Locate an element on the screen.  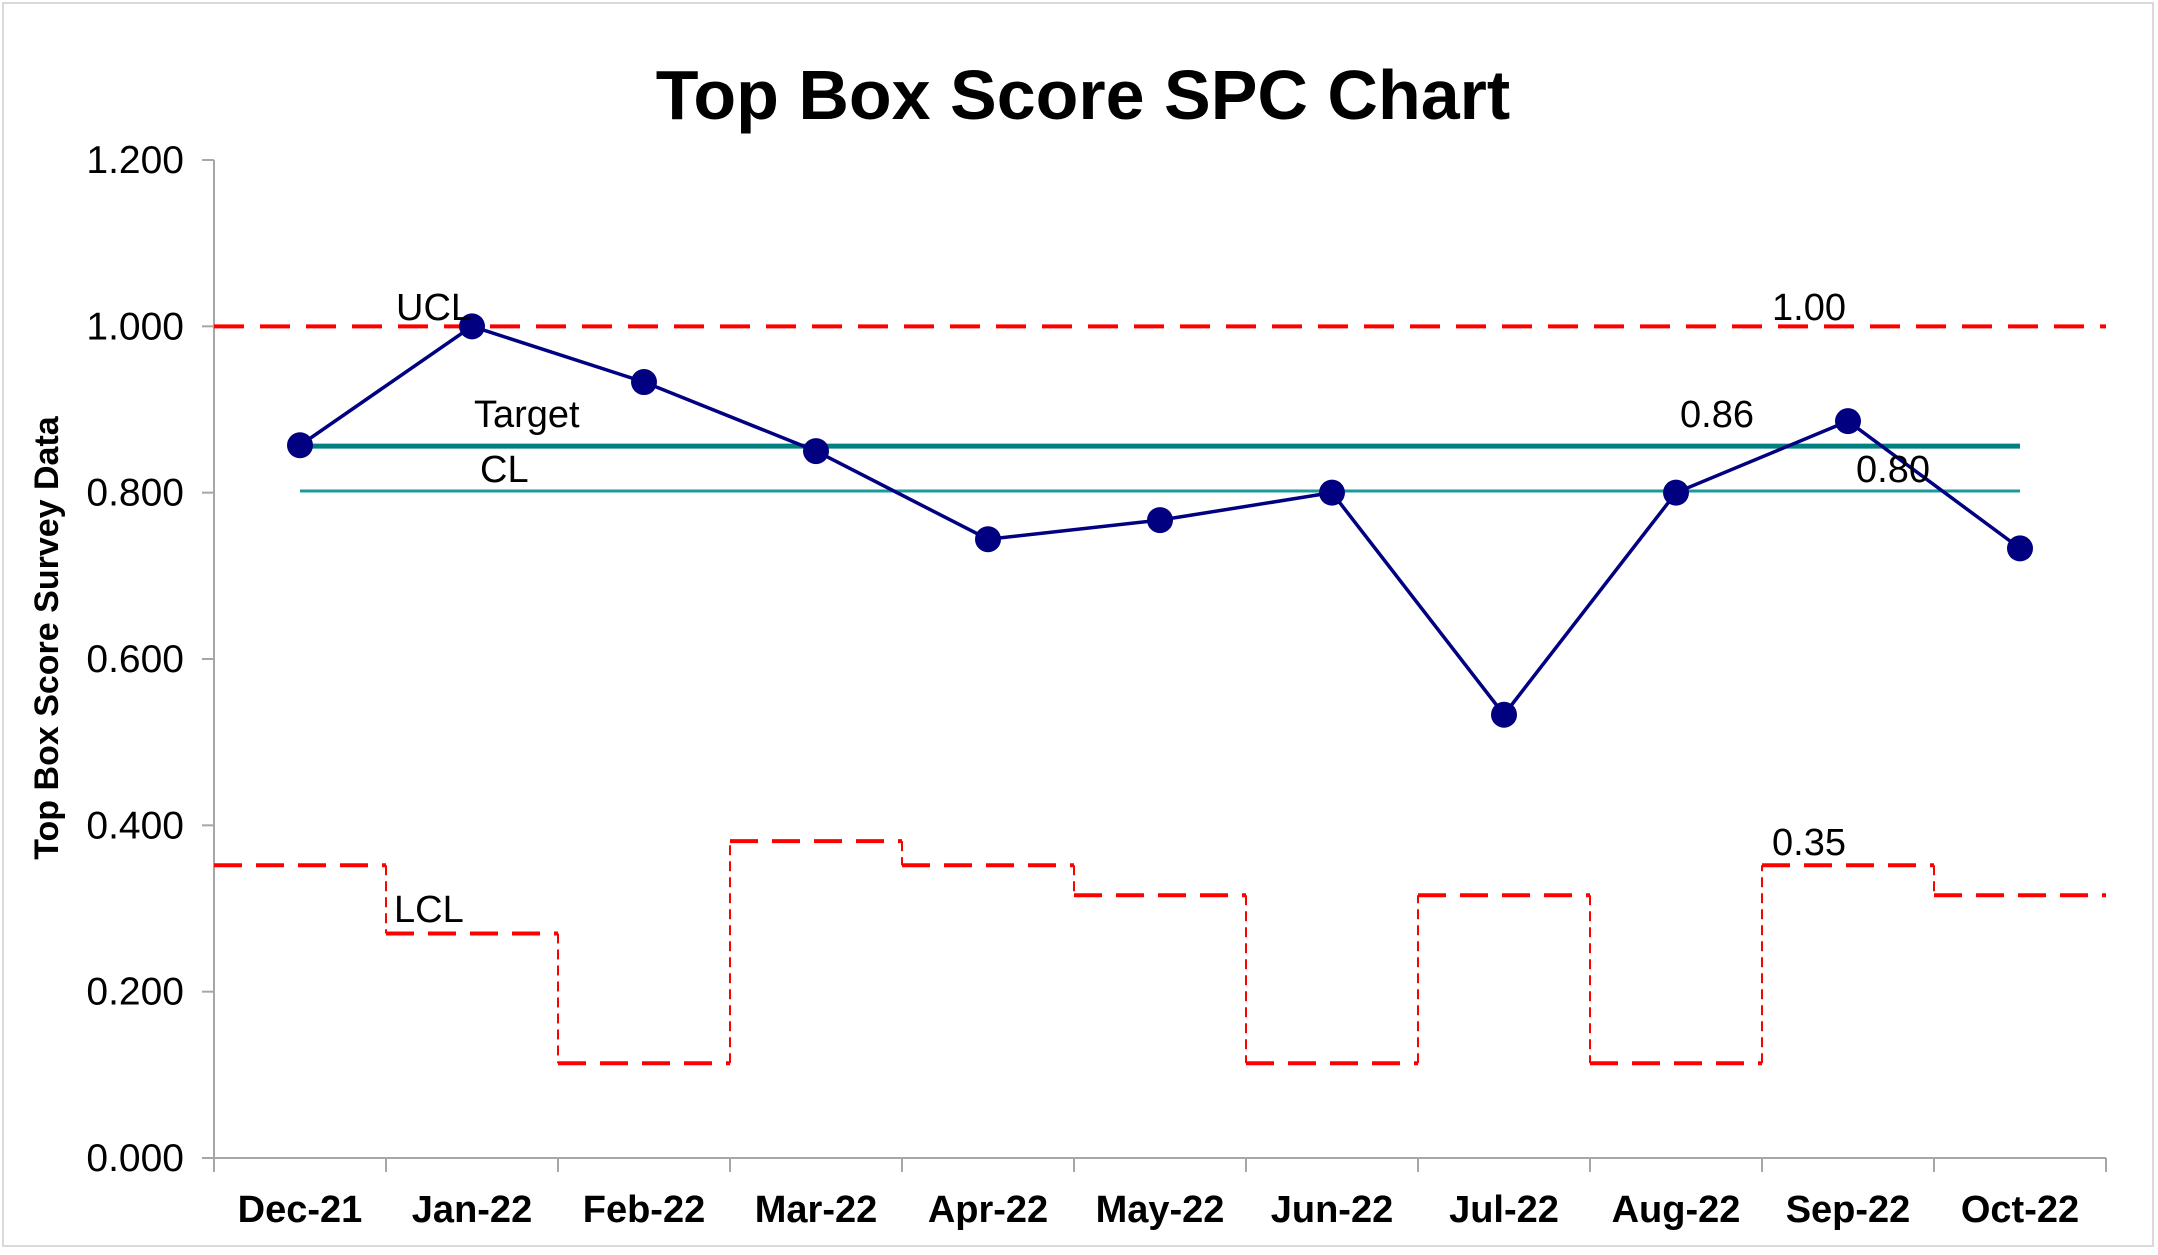
x-tick-label: Jan-22 is located at coordinates (472, 1210).